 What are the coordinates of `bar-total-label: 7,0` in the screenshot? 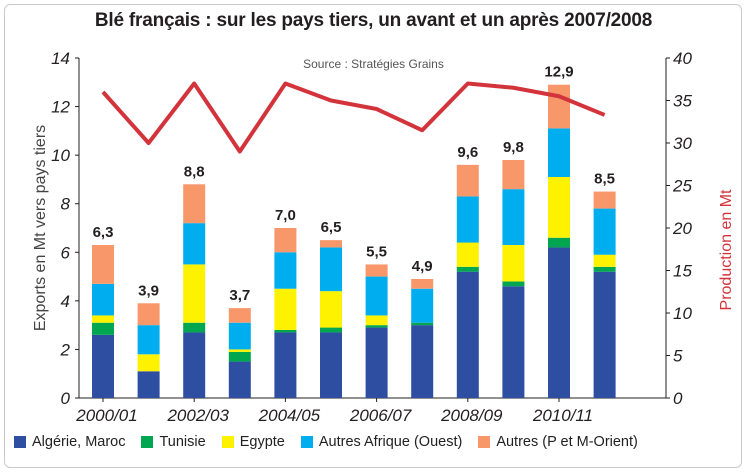 It's located at (285, 215).